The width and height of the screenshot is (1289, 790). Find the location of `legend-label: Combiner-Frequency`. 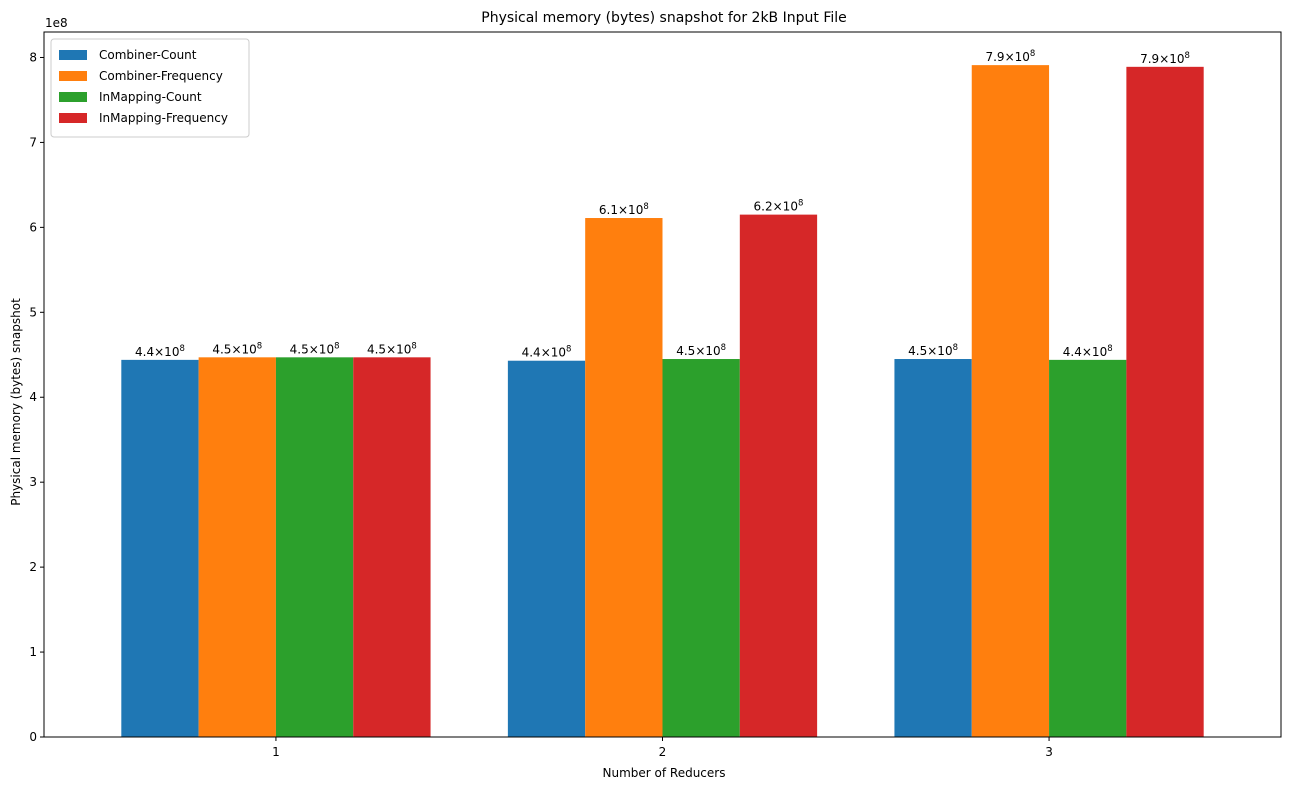

legend-label: Combiner-Frequency is located at coordinates (161, 76).